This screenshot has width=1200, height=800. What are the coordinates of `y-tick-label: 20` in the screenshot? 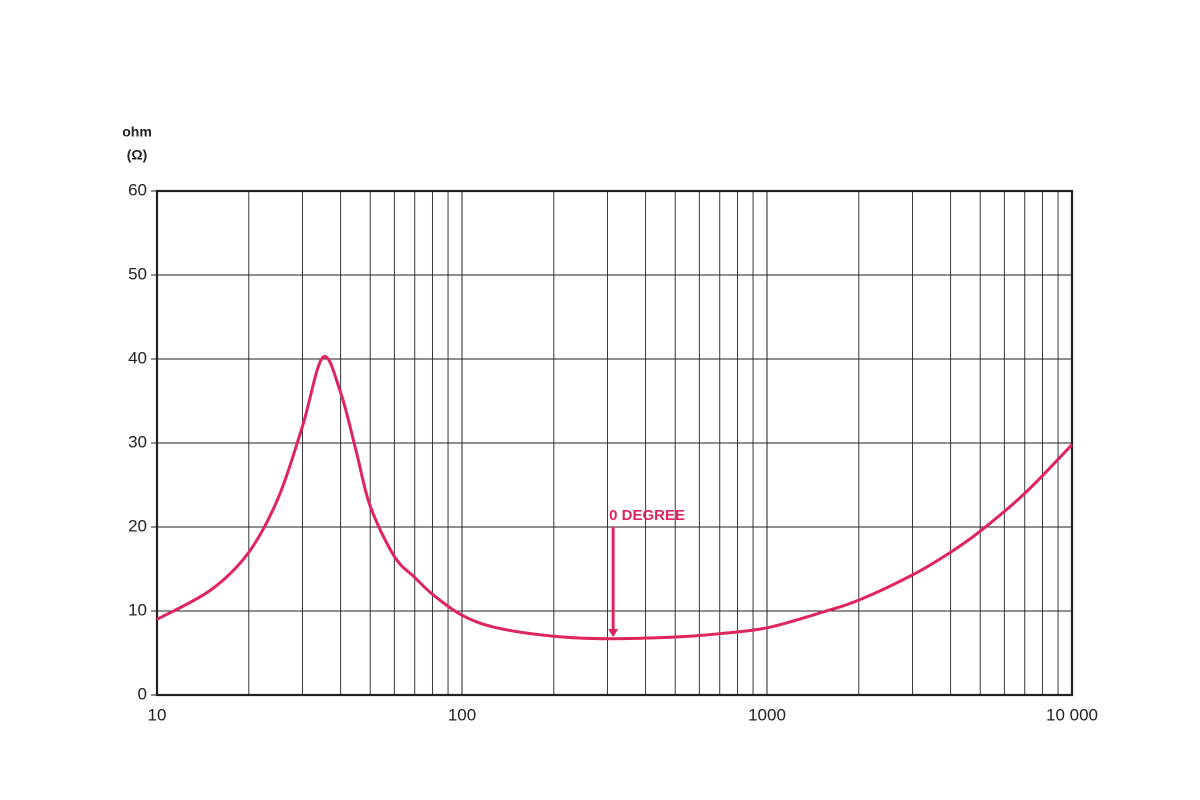 It's located at (137, 525).